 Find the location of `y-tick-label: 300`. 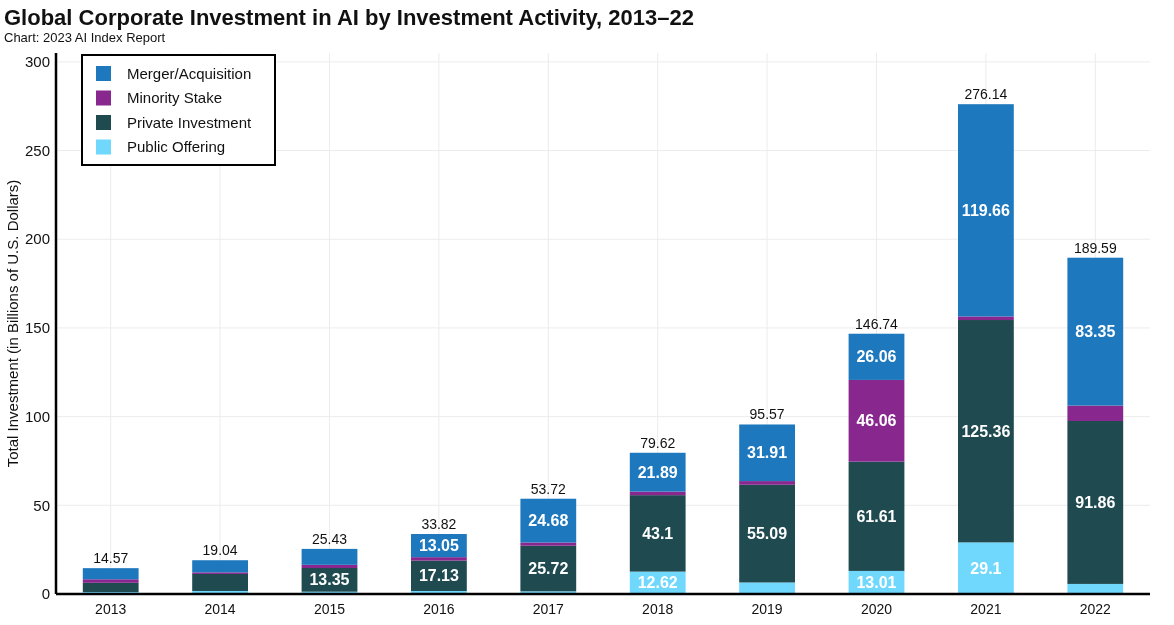

y-tick-label: 300 is located at coordinates (37, 62).